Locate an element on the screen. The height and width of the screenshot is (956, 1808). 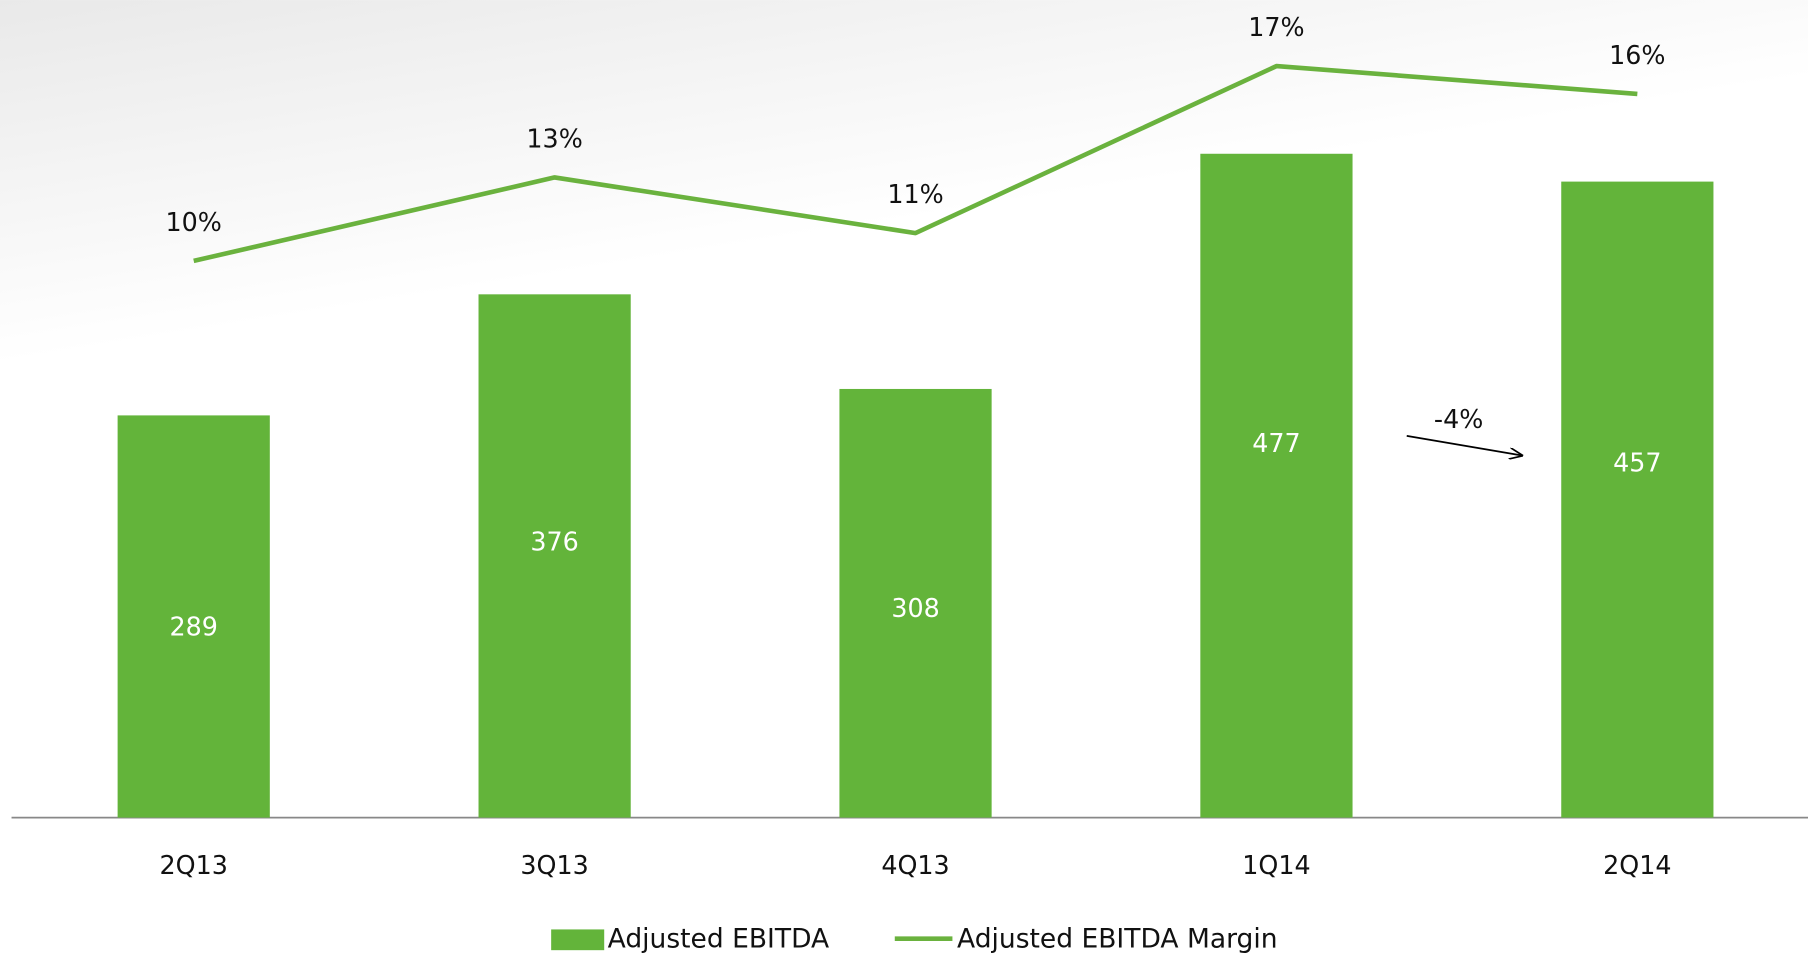
x-tick-label: 4Q13 is located at coordinates (915, 865).